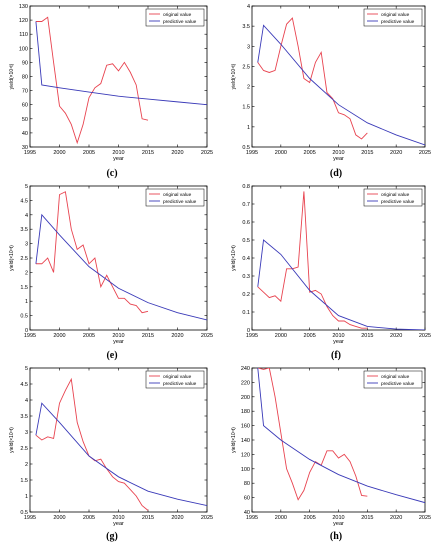  Describe the element at coordinates (25, 92) in the screenshot. I see `y-tick-label: 70` at that location.